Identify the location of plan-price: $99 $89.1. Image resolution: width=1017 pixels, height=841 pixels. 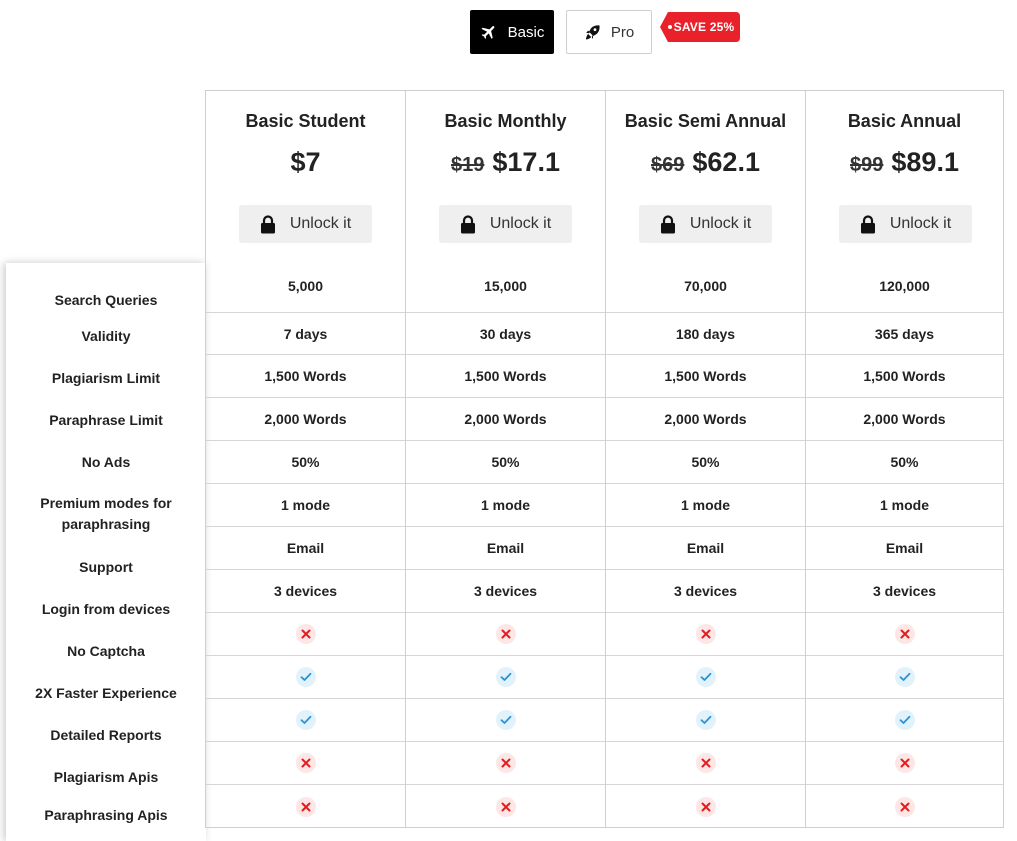
(904, 162).